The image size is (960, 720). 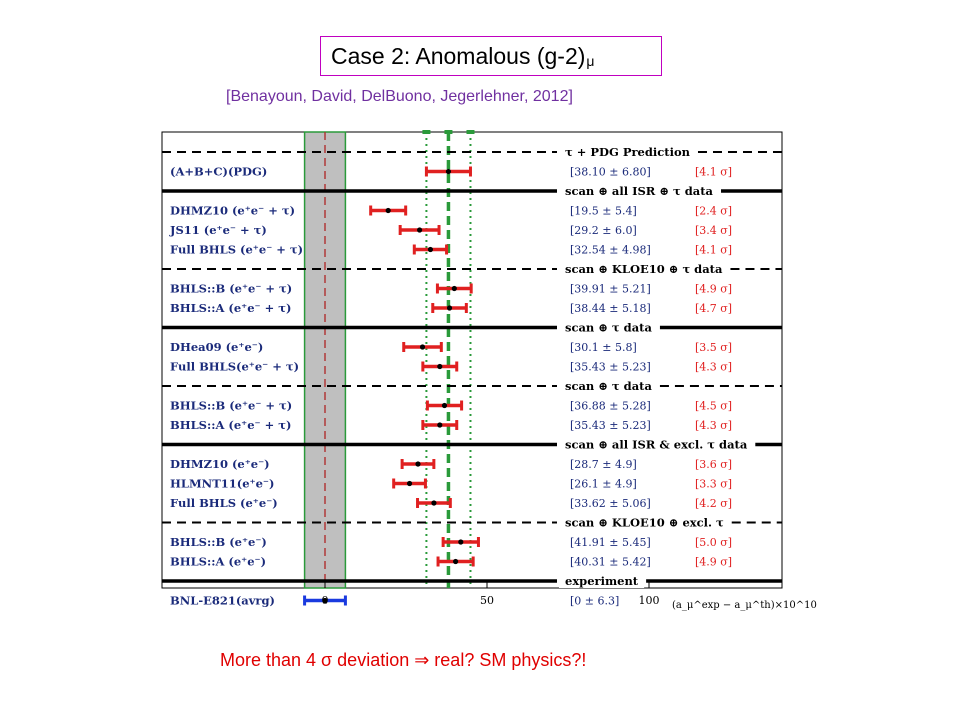 I want to click on group-header: τ + PDG Prediction, so click(x=628, y=152).